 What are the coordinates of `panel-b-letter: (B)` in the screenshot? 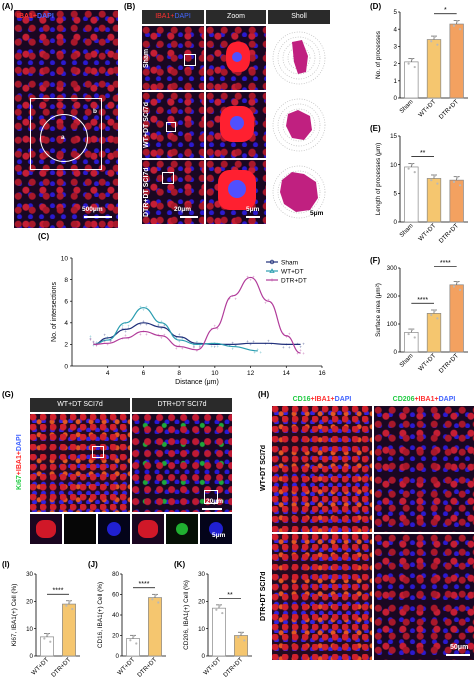 It's located at (130, 6).